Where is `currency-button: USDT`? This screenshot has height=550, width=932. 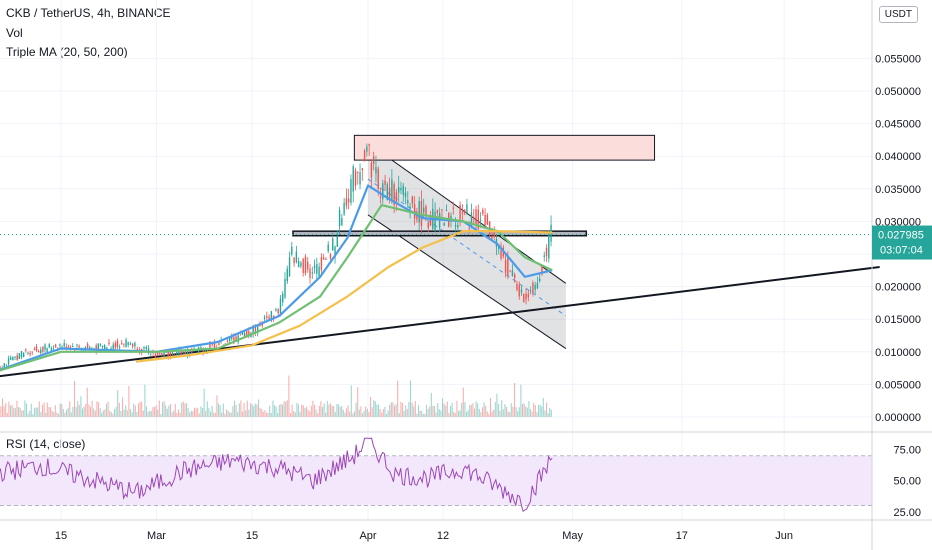
currency-button: USDT is located at coordinates (898, 14).